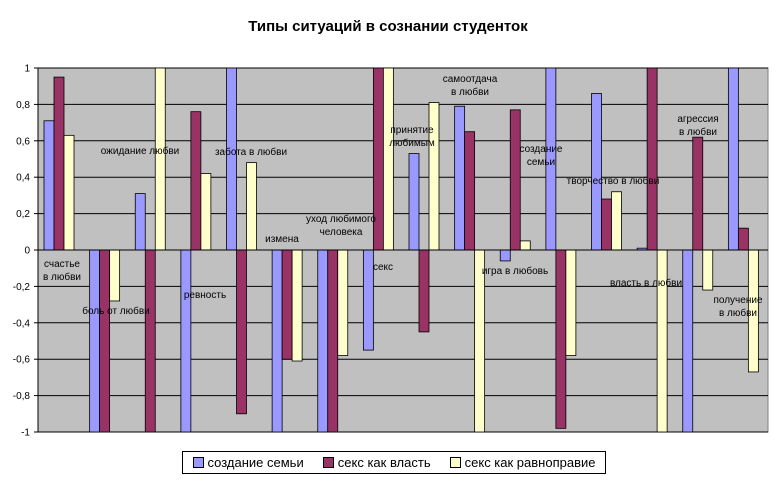 Image resolution: width=776 pixels, height=483 pixels. Describe the element at coordinates (470, 79) in the screenshot. I see `category-label: самоотдача` at that location.